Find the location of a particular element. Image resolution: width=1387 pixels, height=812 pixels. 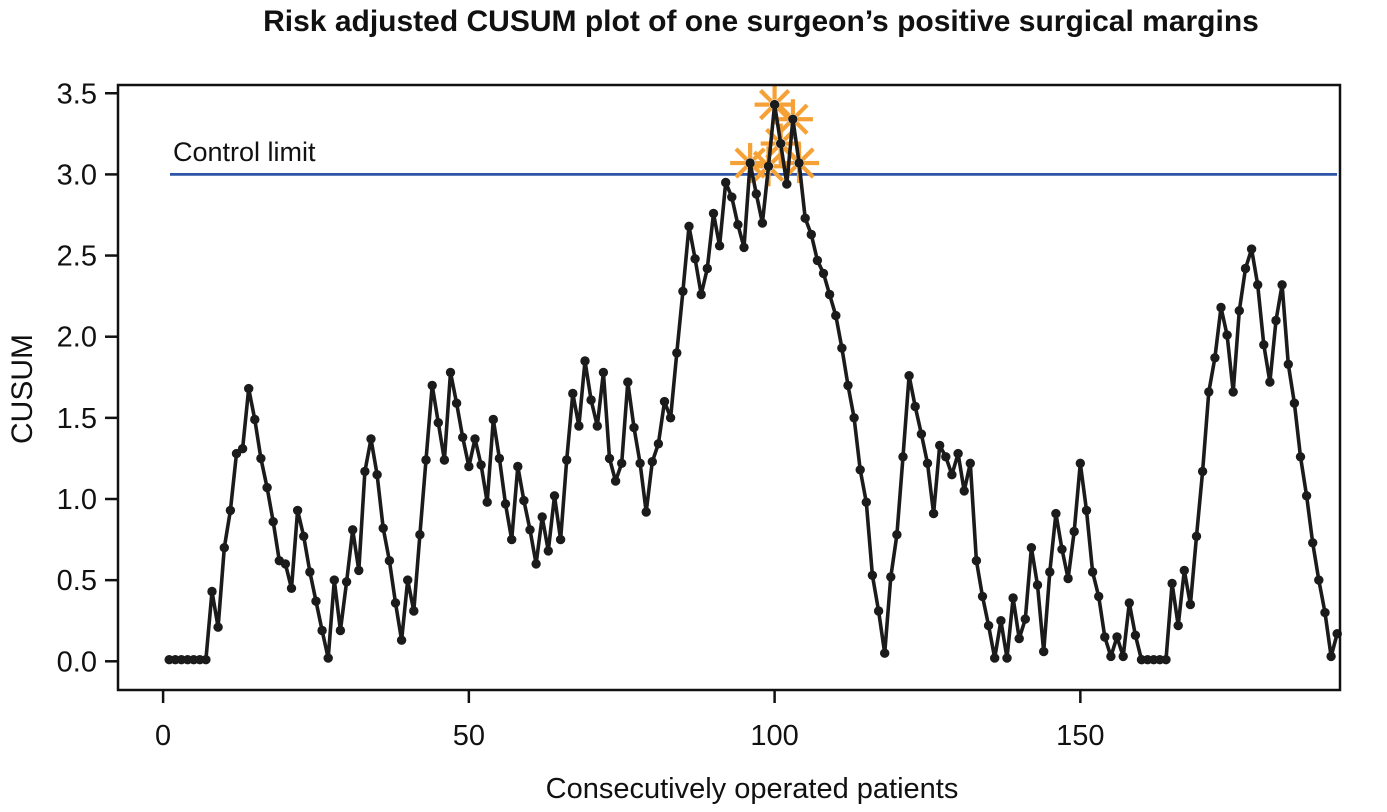

signal-asterisk is located at coordinates (799, 163).